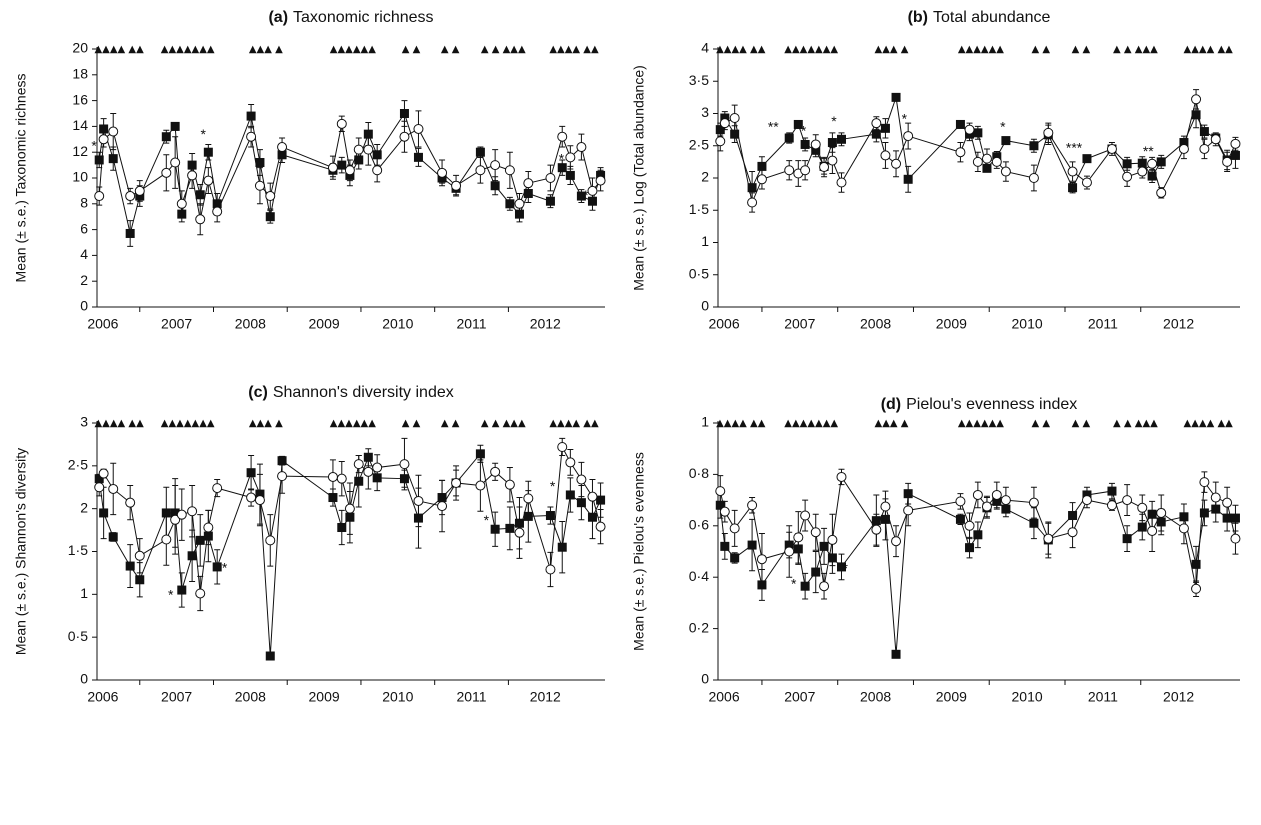  I want to click on y-axis-label: Mean (± s.e.) Log (Total abundance), so click(639, 178).